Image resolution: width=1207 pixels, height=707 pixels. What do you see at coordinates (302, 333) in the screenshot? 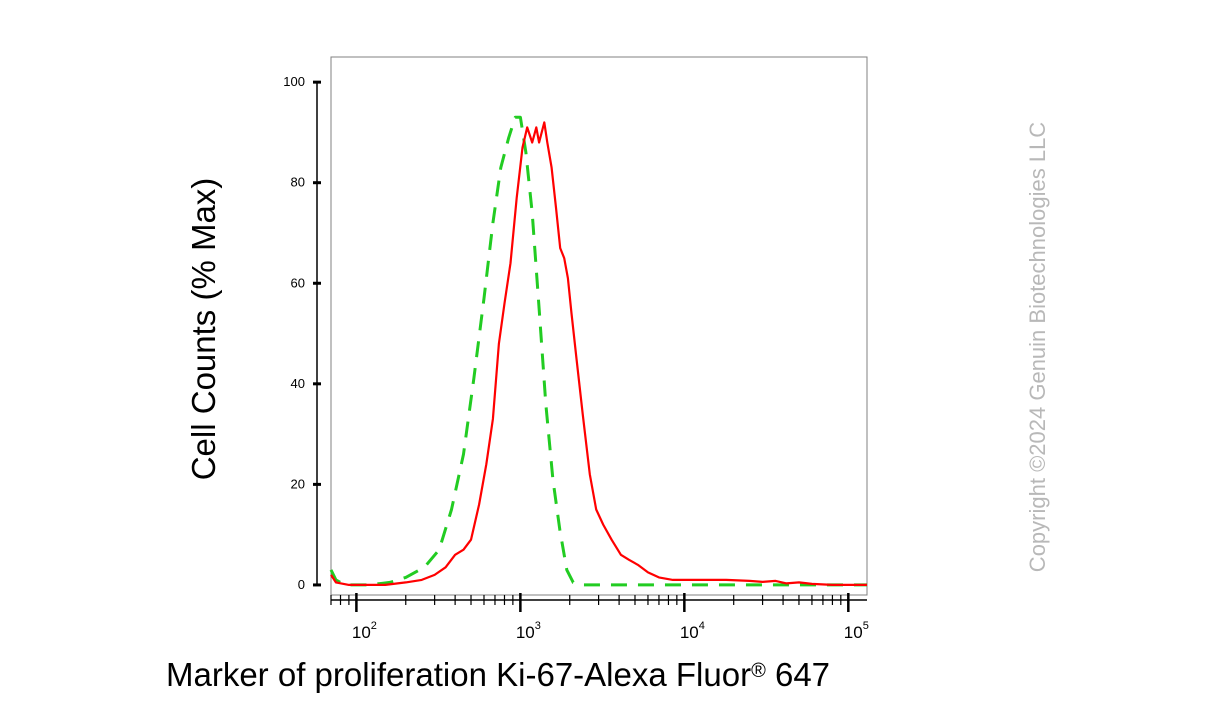
I see `y-axis: 0 20 40 60 80 100` at bounding box center [302, 333].